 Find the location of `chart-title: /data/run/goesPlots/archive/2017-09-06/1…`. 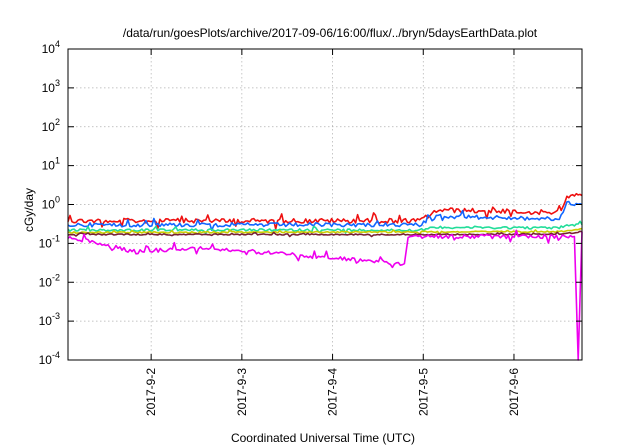

chart-title: /data/run/goesPlots/archive/2017-09-06/1… is located at coordinates (330, 33).